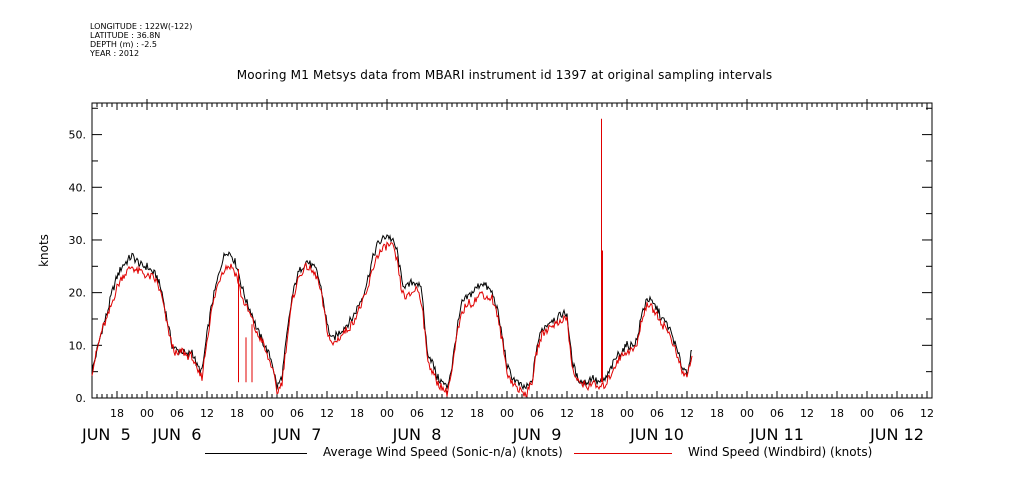 Image resolution: width=1009 pixels, height=504 pixels. What do you see at coordinates (106, 434) in the screenshot?
I see `x-day-label: JUN 5` at bounding box center [106, 434].